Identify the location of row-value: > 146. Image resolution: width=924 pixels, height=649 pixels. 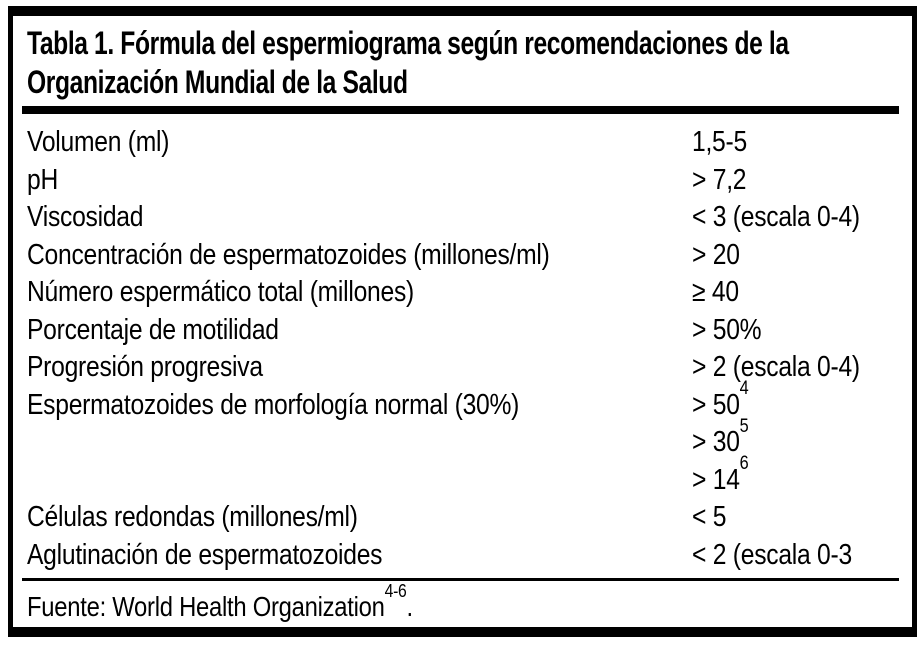
(720, 474).